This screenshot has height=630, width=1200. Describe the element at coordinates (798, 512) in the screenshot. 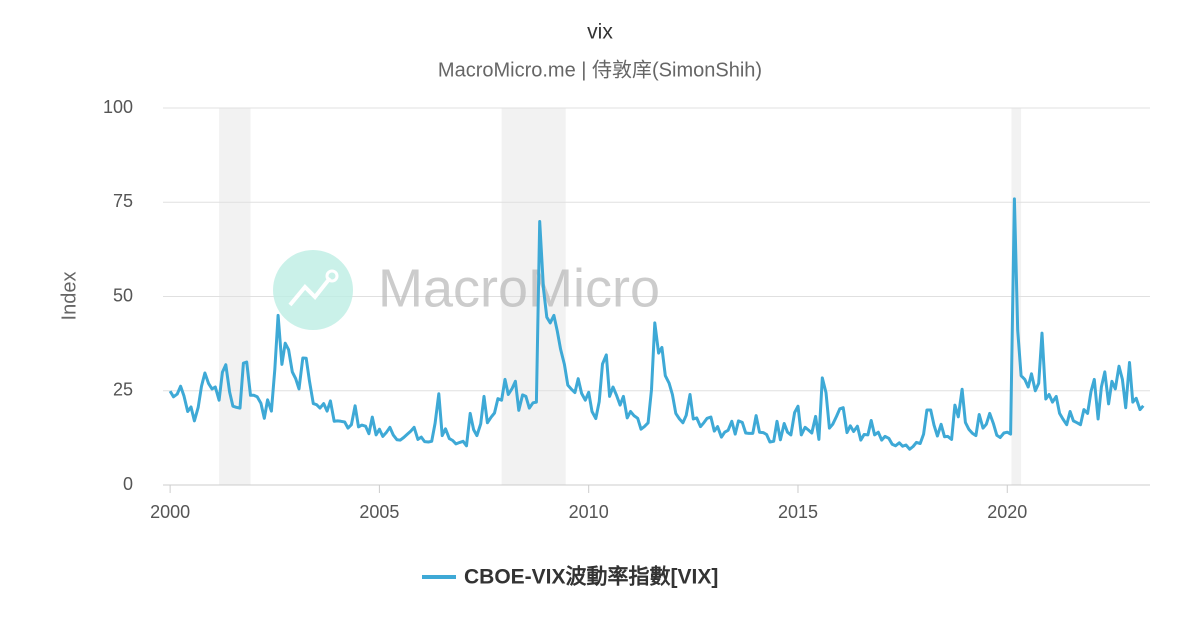

I see `x-tick-label: 2015` at that location.